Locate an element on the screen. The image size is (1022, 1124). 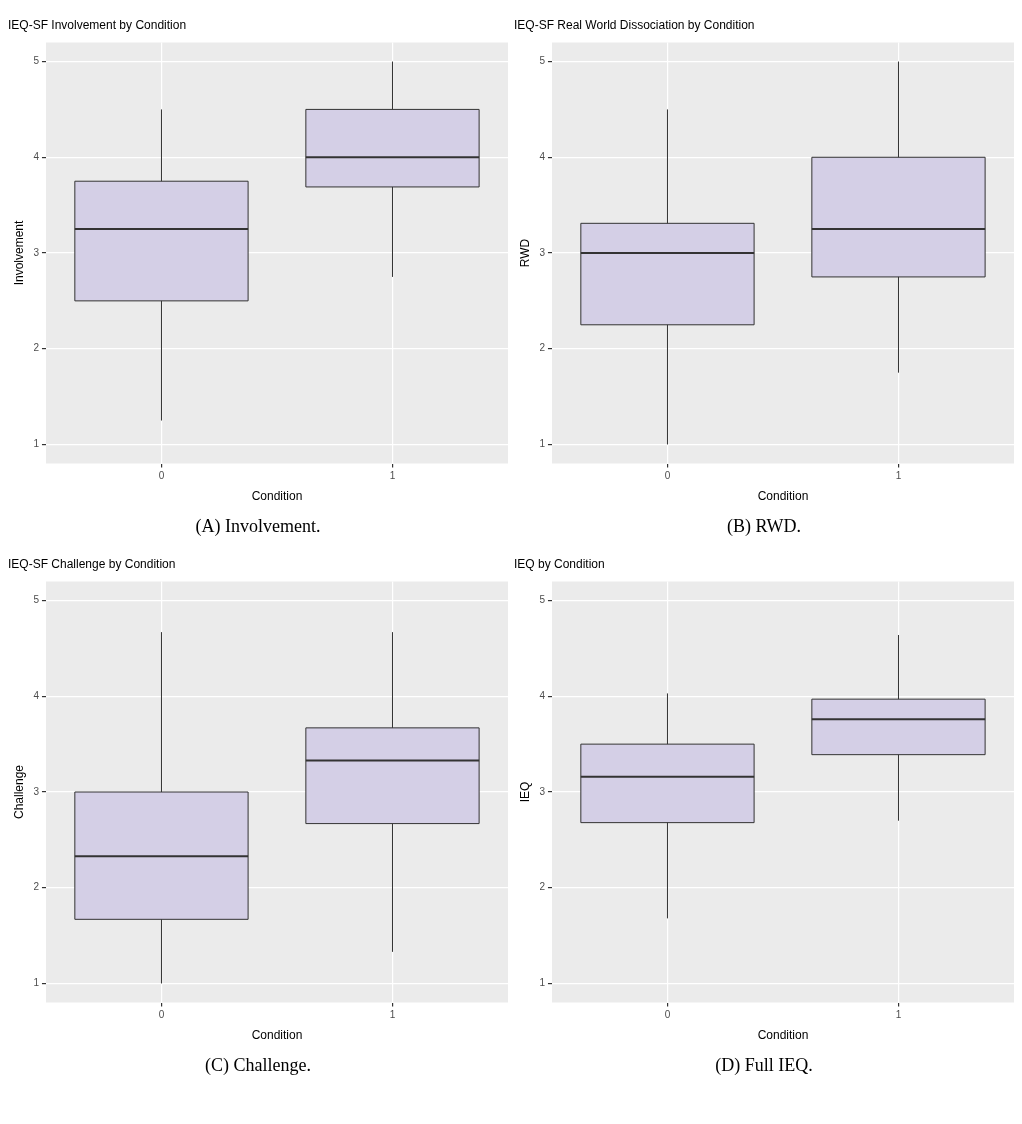
text: (B) RWD. is located at coordinates (764, 526).